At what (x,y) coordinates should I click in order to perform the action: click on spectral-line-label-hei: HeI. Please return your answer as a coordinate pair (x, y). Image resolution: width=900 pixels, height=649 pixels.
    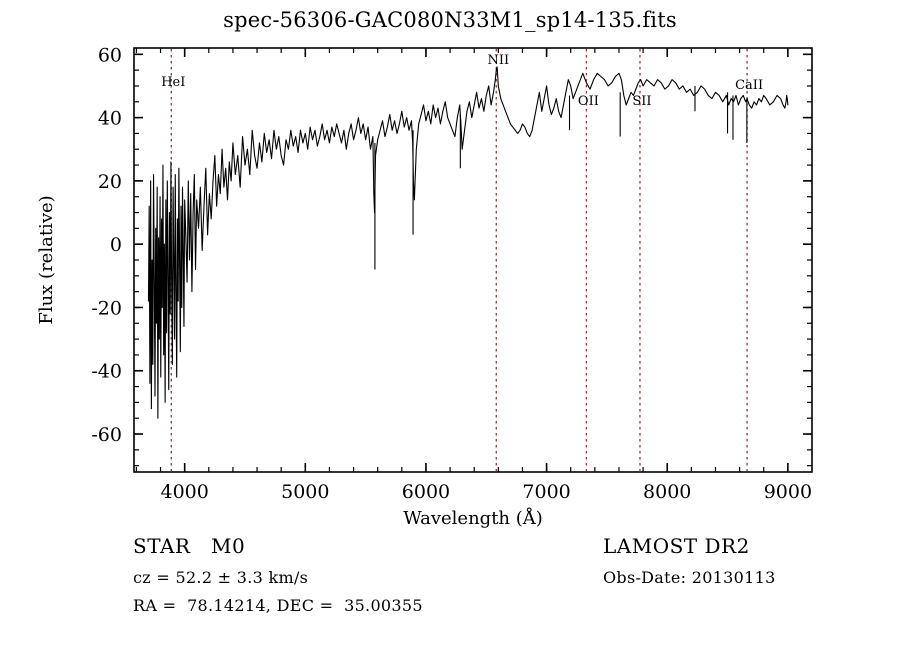
    Looking at the image, I should click on (173, 82).